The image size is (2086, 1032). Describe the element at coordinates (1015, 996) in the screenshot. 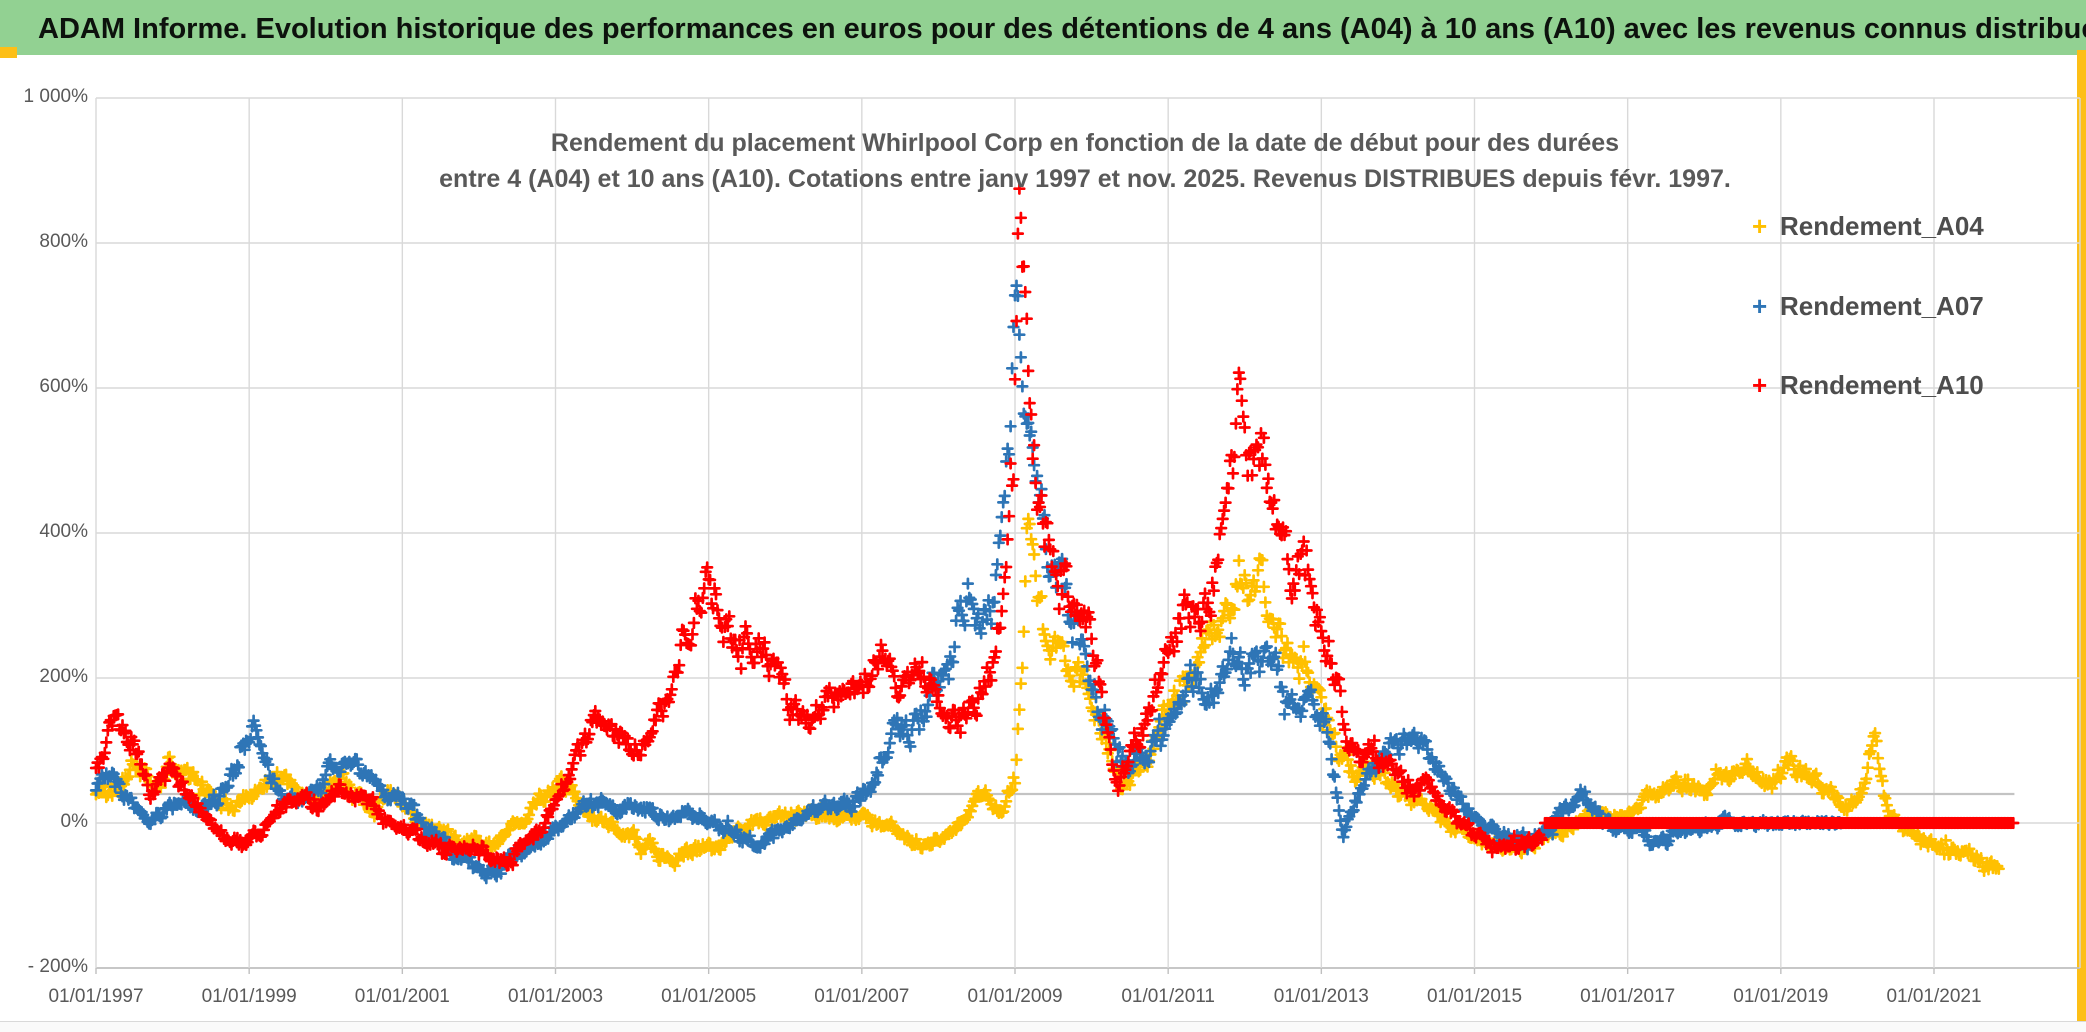

I see `x-axis-label: 01/01/2009` at that location.